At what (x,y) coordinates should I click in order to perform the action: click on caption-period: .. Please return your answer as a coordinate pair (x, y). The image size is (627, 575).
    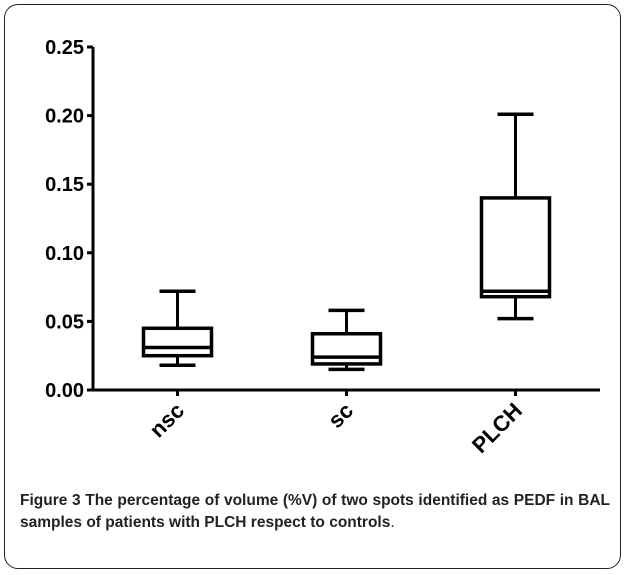
    Looking at the image, I should click on (392, 522).